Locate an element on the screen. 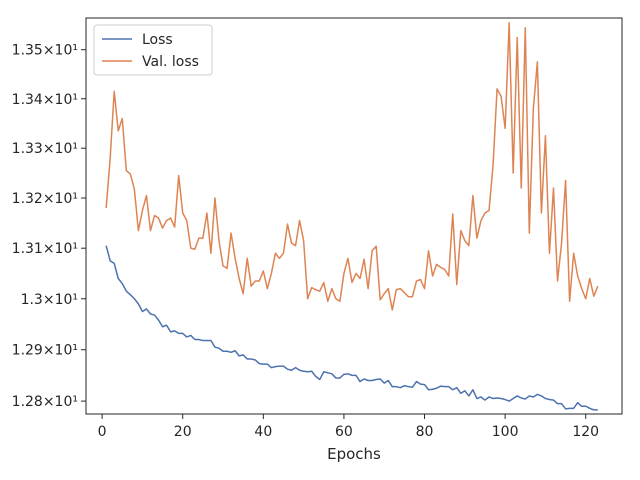 The height and width of the screenshot is (480, 640). x-tick-label: 20 is located at coordinates (183, 432).